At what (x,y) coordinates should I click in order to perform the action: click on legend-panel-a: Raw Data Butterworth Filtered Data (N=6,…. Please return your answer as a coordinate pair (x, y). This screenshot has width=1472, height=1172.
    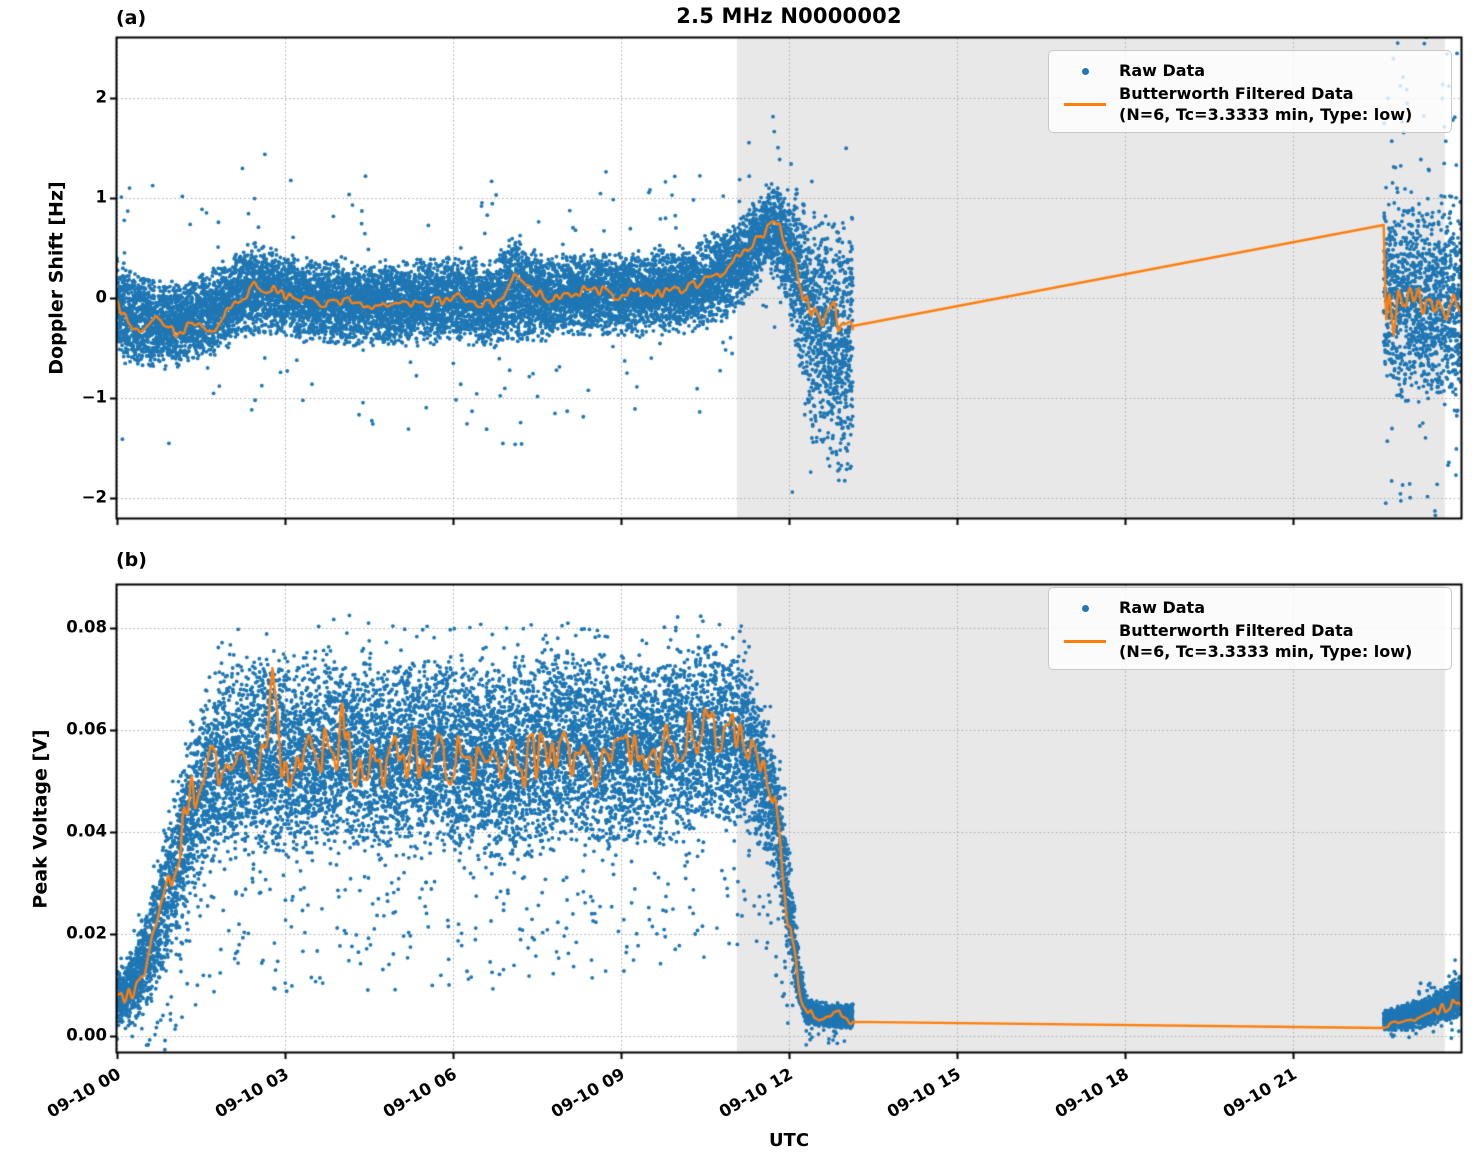
    Looking at the image, I should click on (1250, 91).